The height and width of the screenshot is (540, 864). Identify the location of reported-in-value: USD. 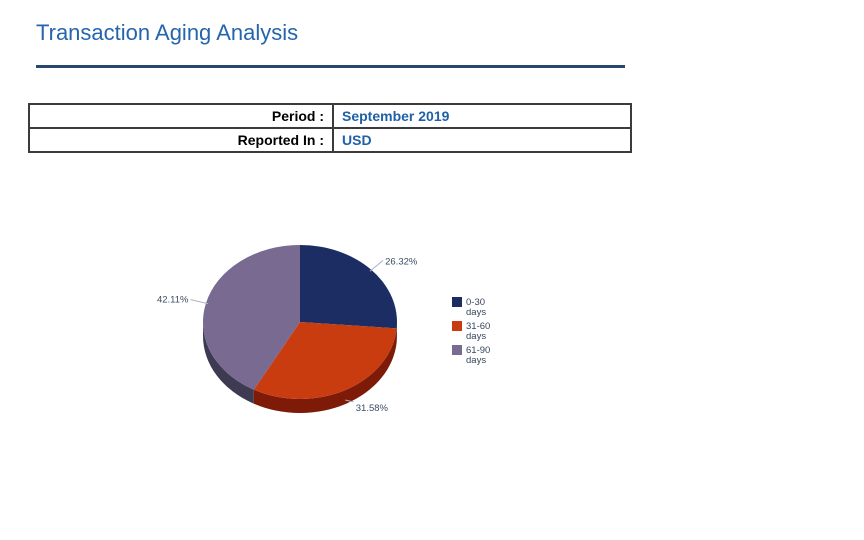
(482, 140).